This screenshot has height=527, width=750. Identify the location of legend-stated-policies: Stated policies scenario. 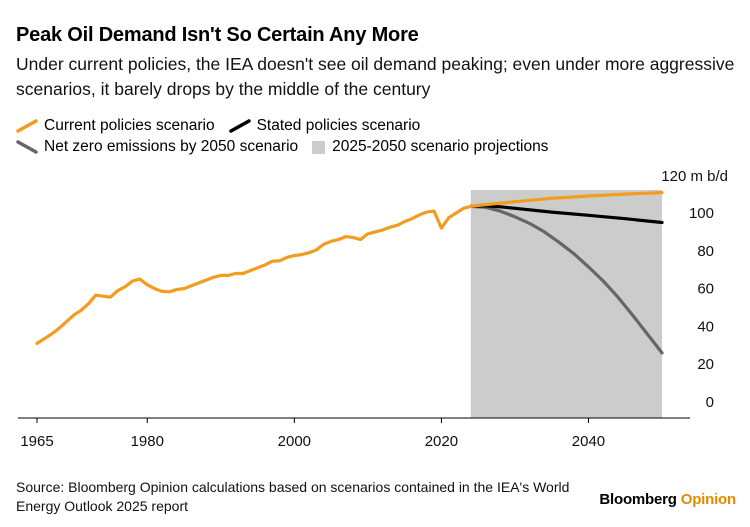
(324, 126).